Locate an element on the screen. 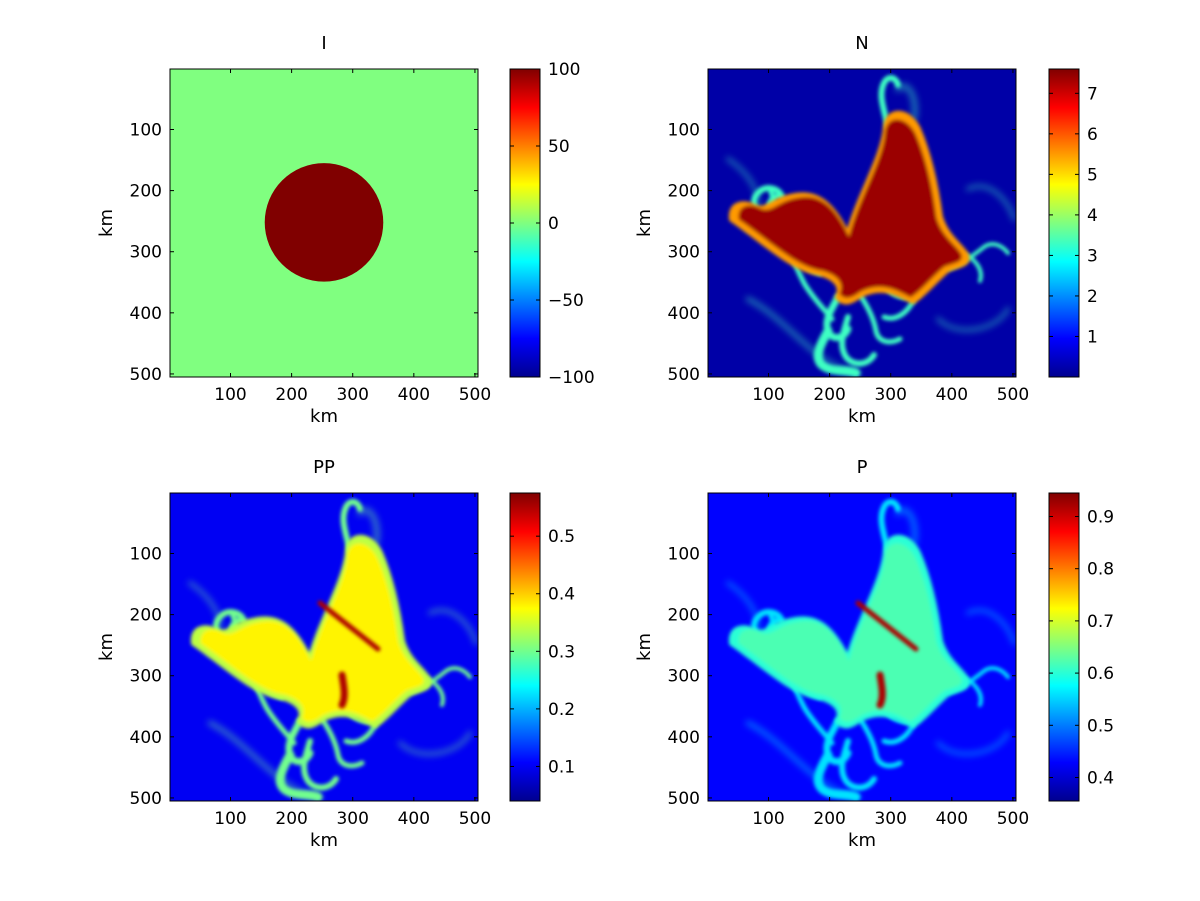  colorbar: 0.1 0.2 0.3 0.4 0.5 is located at coordinates (542, 647).